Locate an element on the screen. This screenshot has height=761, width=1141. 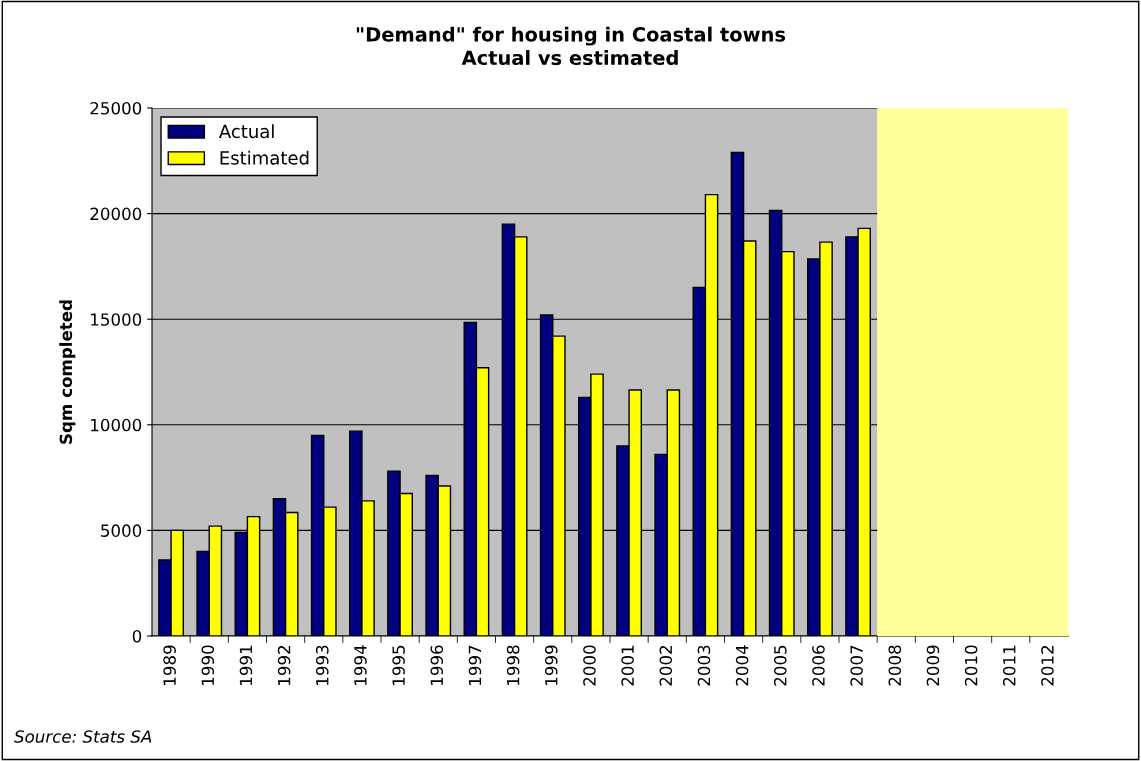
x-tick-label: 2009 is located at coordinates (933, 665).